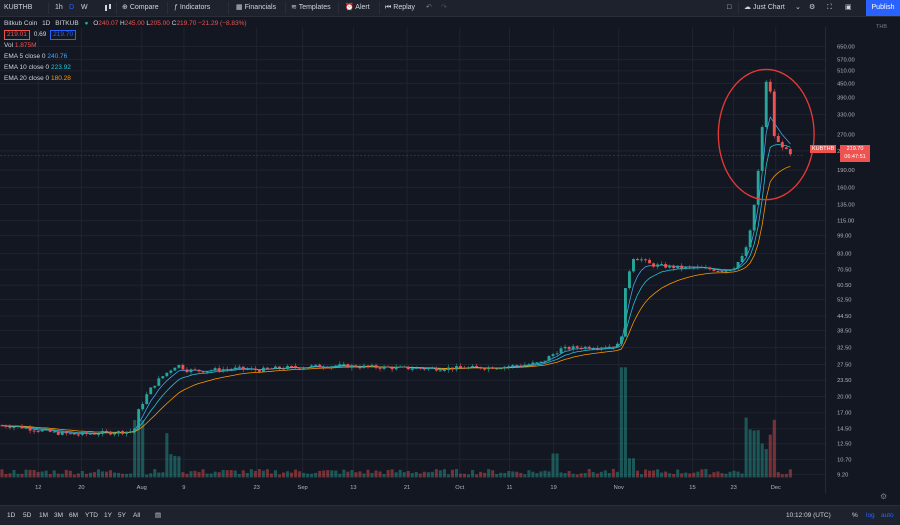 The height and width of the screenshot is (525, 900). Describe the element at coordinates (256, 8) in the screenshot. I see `financials-button: ▦ Financials` at that location.